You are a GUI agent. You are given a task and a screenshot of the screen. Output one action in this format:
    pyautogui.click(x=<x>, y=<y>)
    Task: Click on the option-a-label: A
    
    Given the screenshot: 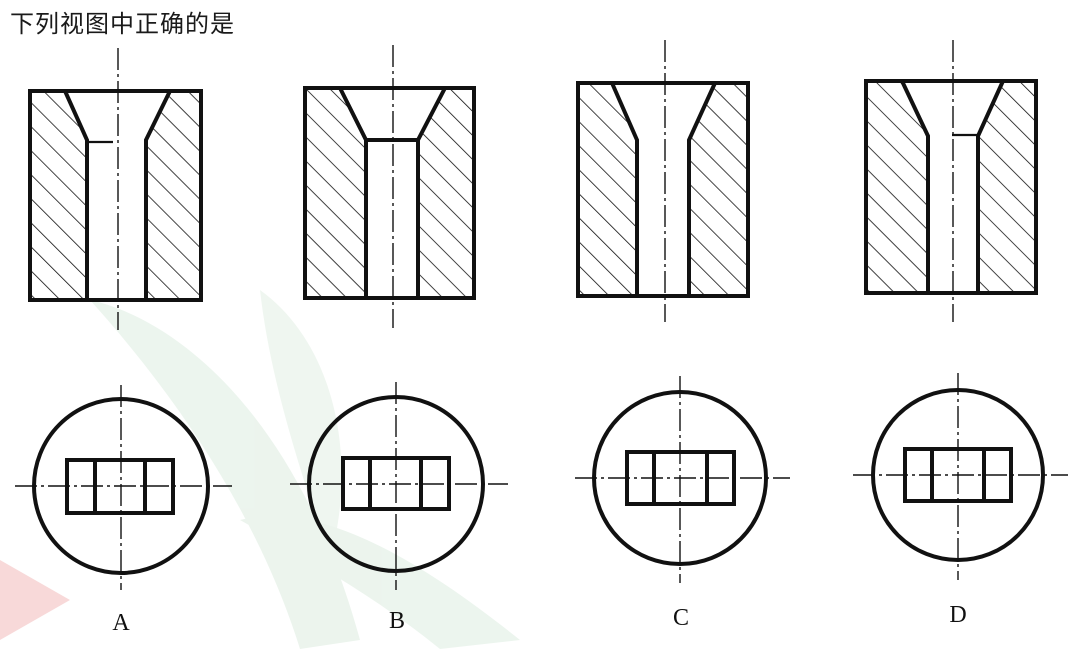 What is the action you would take?
    pyautogui.click(x=121, y=623)
    